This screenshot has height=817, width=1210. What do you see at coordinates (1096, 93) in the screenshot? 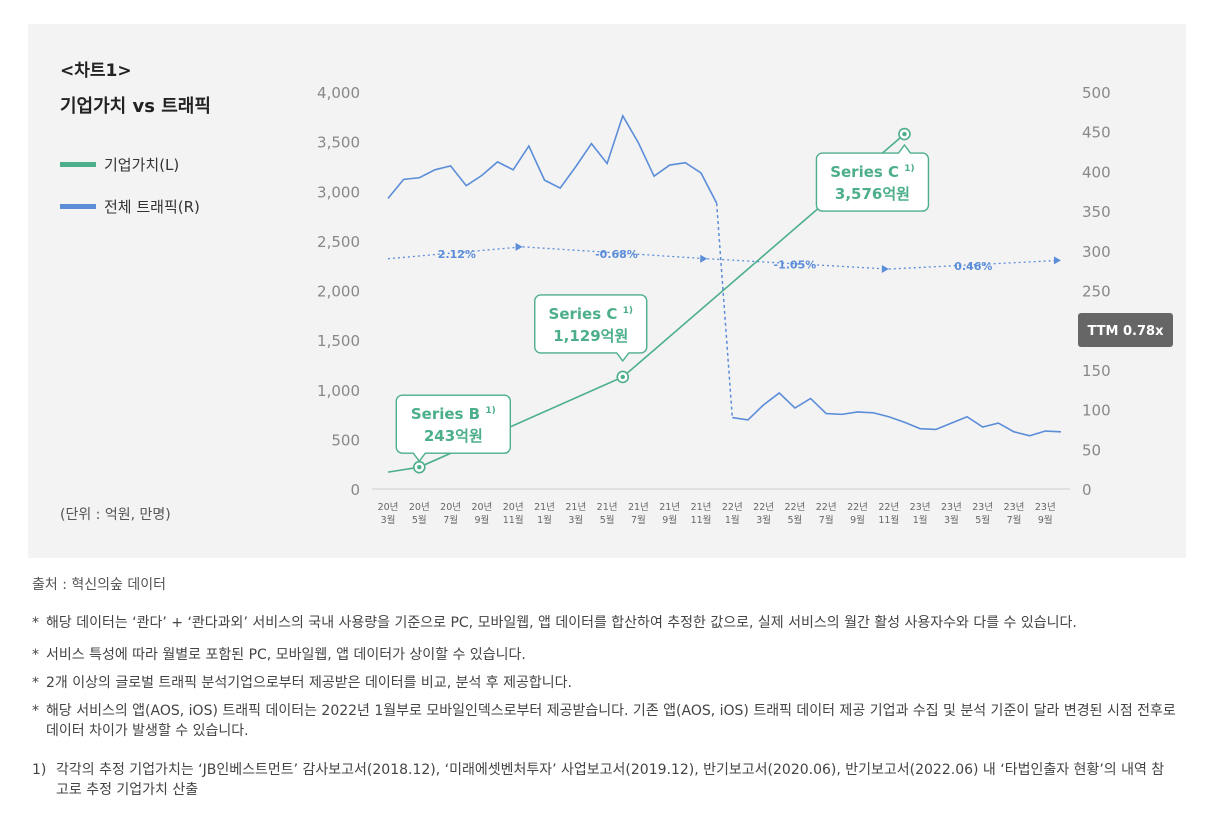
I see `y-right-tick-label: 500` at bounding box center [1096, 93].